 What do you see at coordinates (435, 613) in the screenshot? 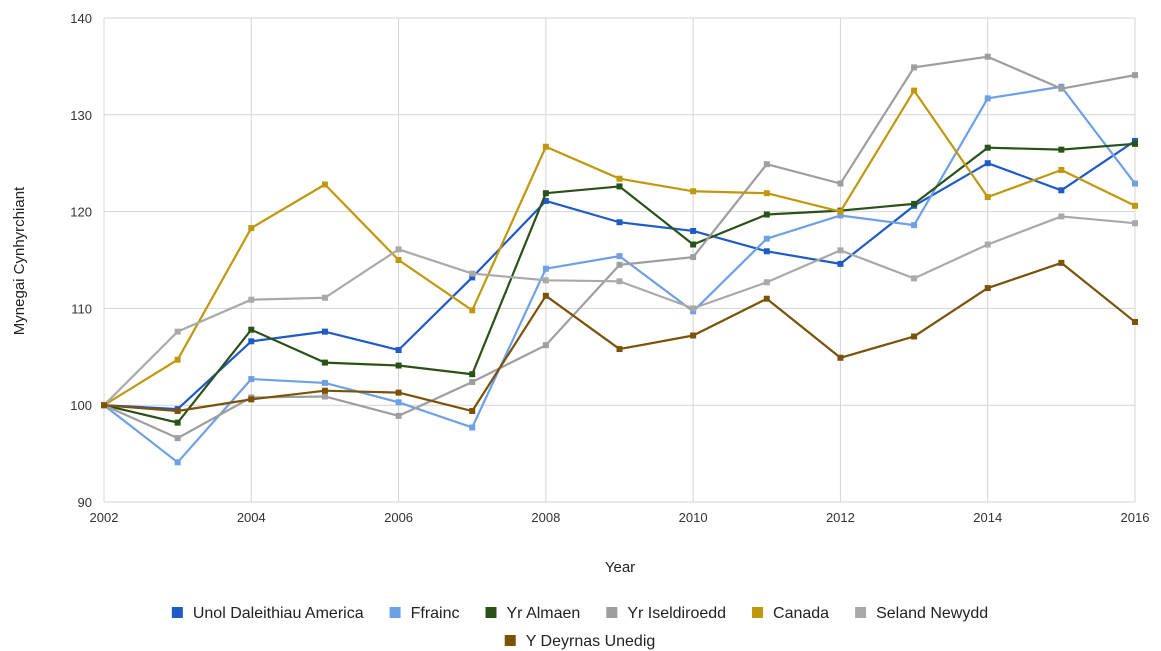
I see `legend-label: Ffrainc` at bounding box center [435, 613].